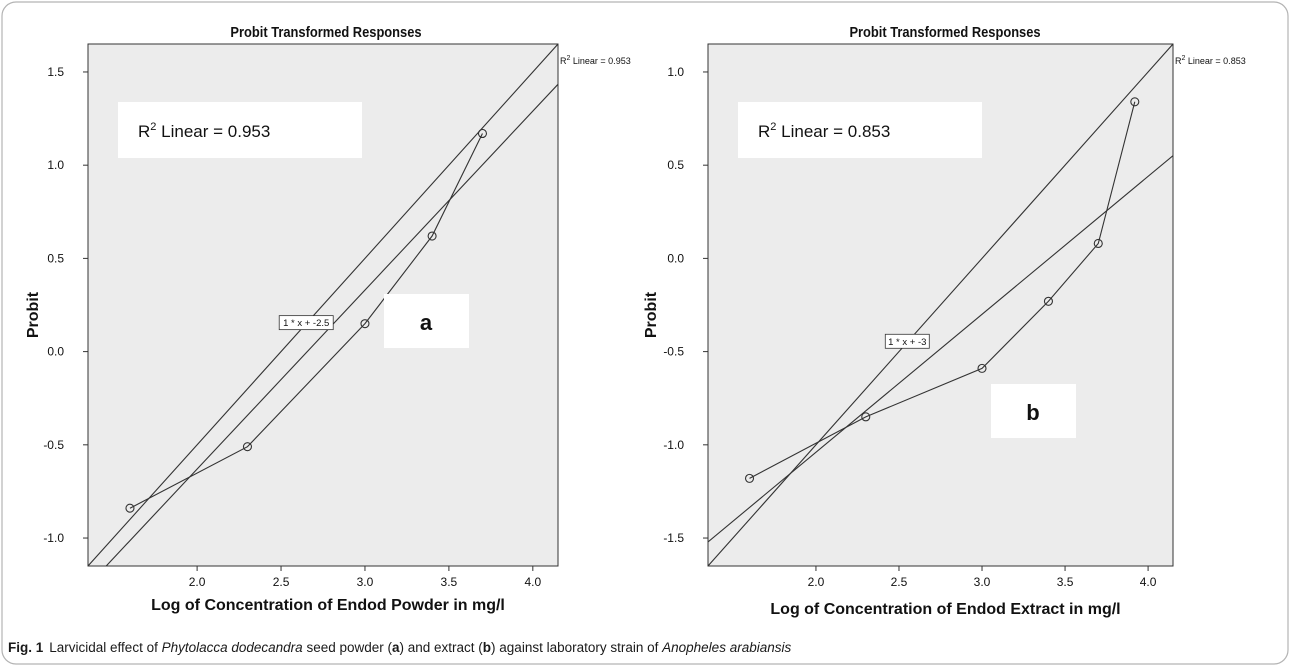 The width and height of the screenshot is (1292, 666). I want to click on panel-letter: a, so click(426, 322).